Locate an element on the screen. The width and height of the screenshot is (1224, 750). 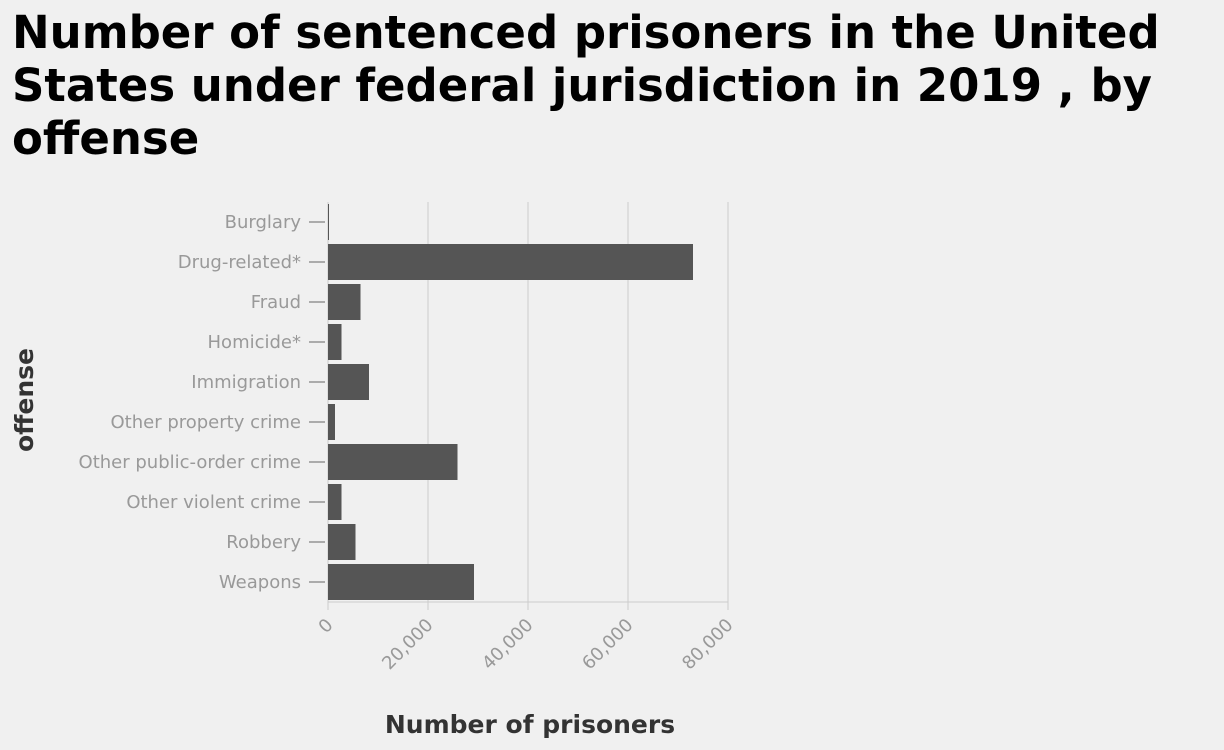
x-axis-title: Number of prisoners is located at coordinates (530, 724).